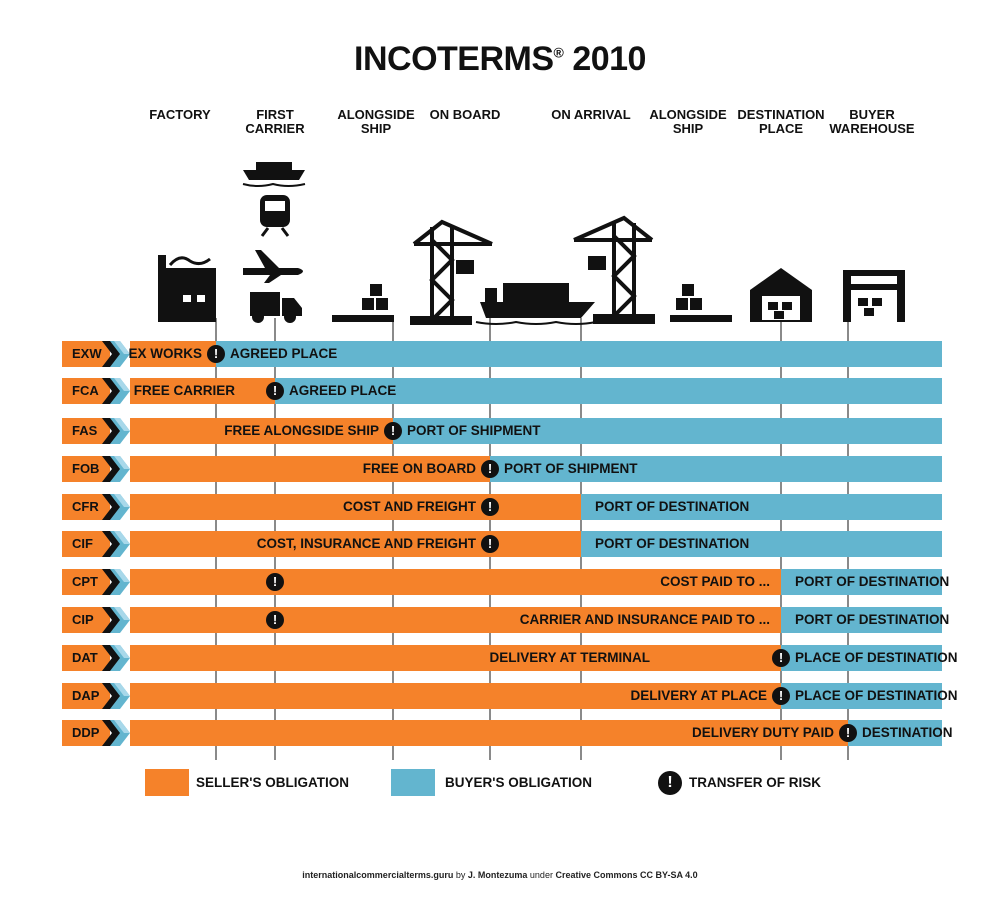 The image size is (1000, 900). Describe the element at coordinates (531, 243) in the screenshot. I see `transport-icons` at that location.